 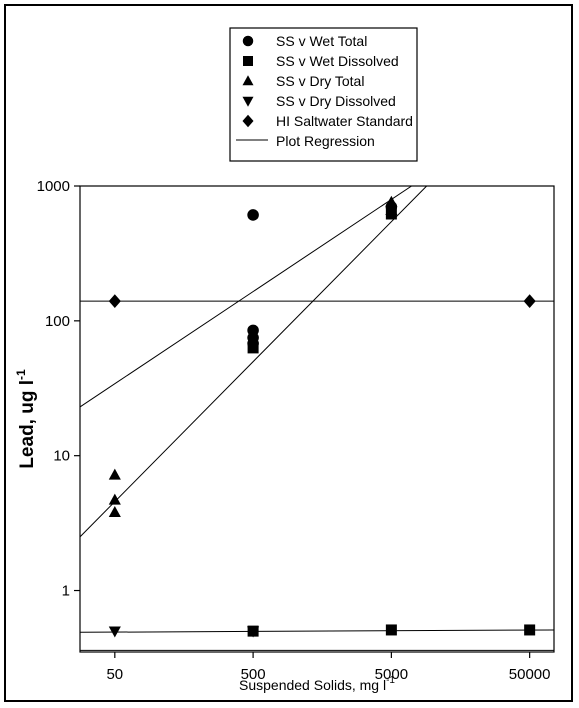 I want to click on y-axis-ticks: 1 10 100 1000, so click(x=58, y=389).